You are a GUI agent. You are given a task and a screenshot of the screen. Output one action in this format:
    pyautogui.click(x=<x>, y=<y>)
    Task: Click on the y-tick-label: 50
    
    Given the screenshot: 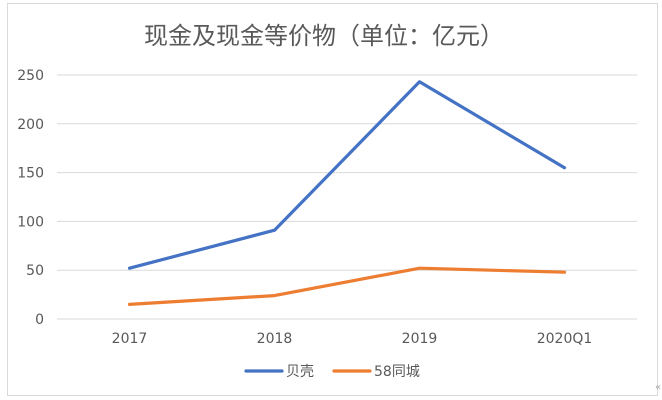 What is the action you would take?
    pyautogui.click(x=35, y=271)
    